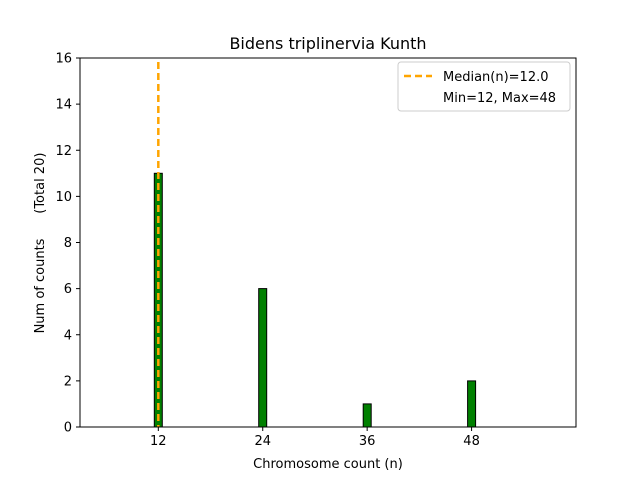 This screenshot has height=480, width=640. I want to click on legend-entry-minmax: Min=12, Max=48, so click(499, 98).